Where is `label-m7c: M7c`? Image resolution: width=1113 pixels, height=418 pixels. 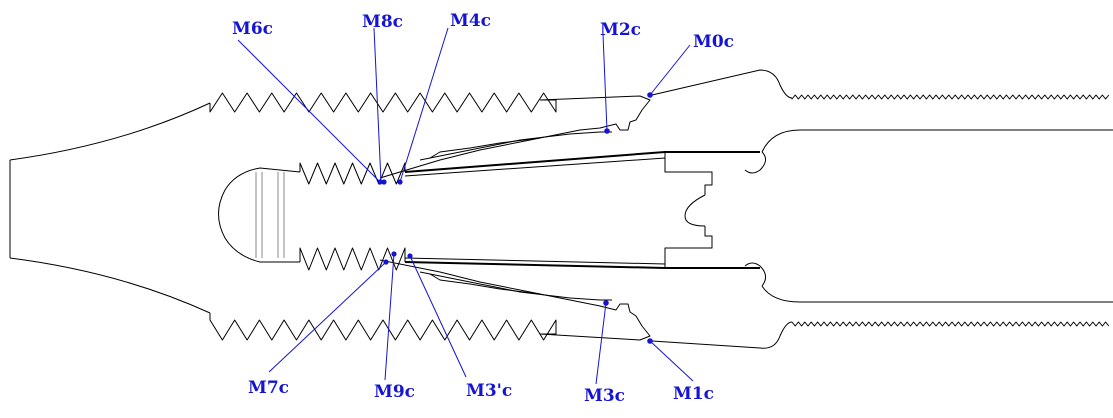 label-m7c: M7c is located at coordinates (268, 388).